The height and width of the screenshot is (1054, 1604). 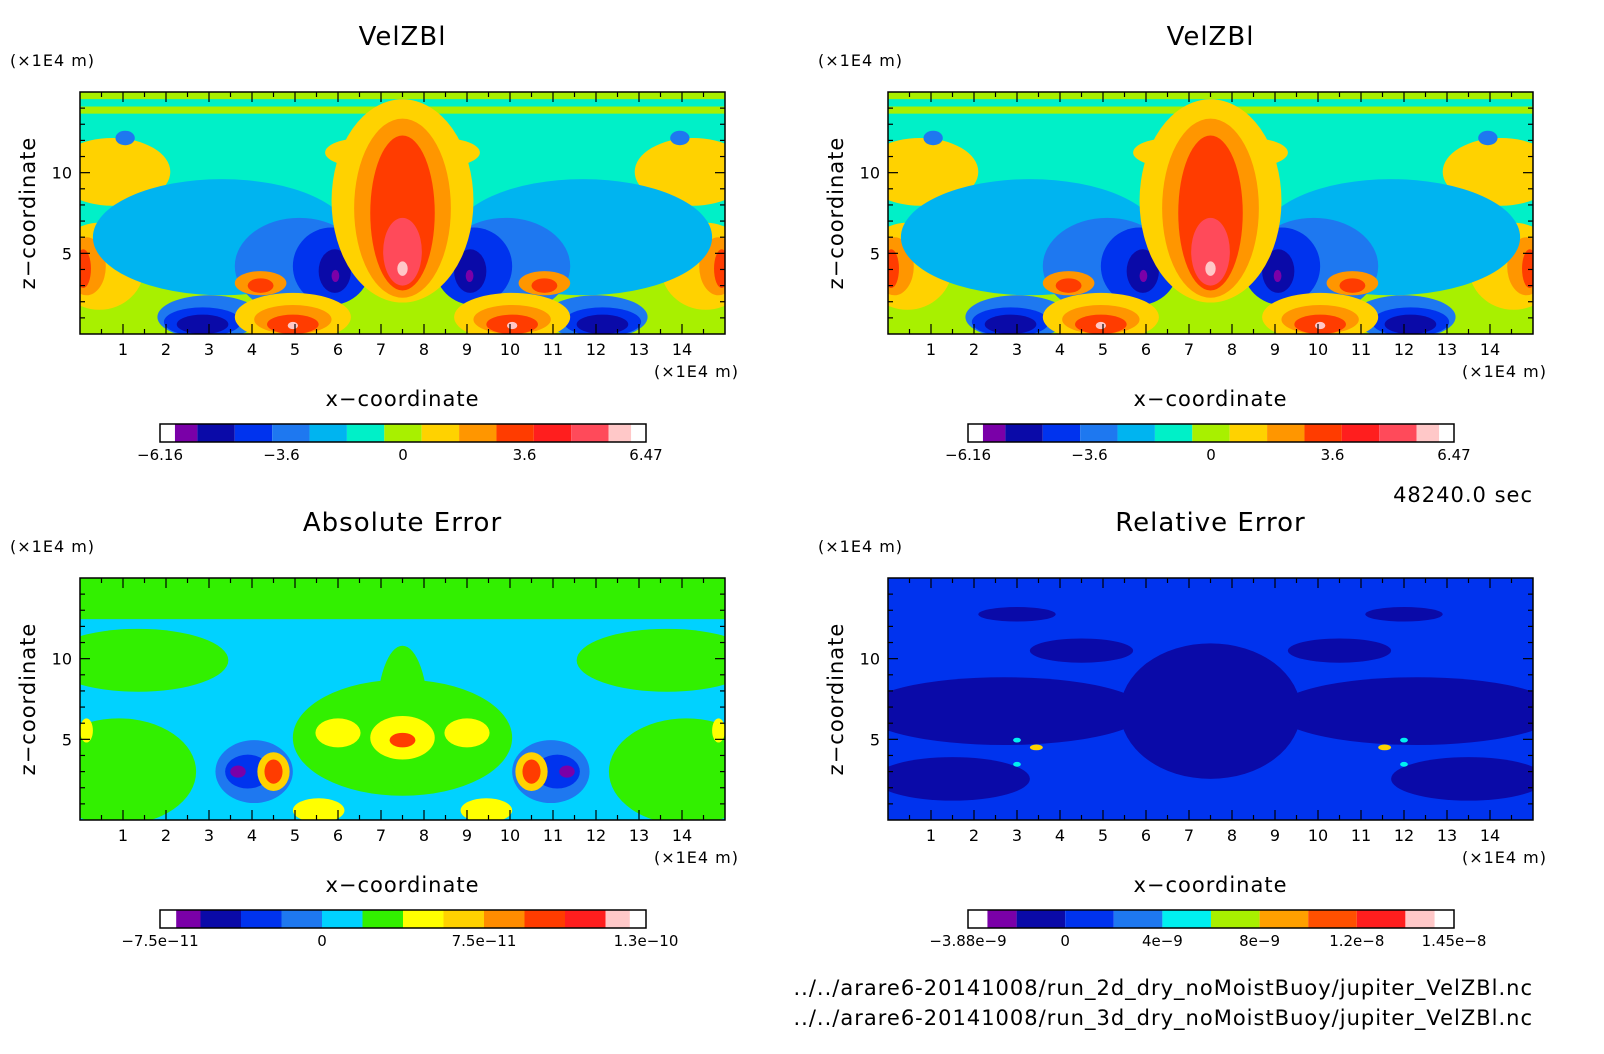 I want to click on colorbar-tick-label: 4e−9, so click(x=1162, y=941).